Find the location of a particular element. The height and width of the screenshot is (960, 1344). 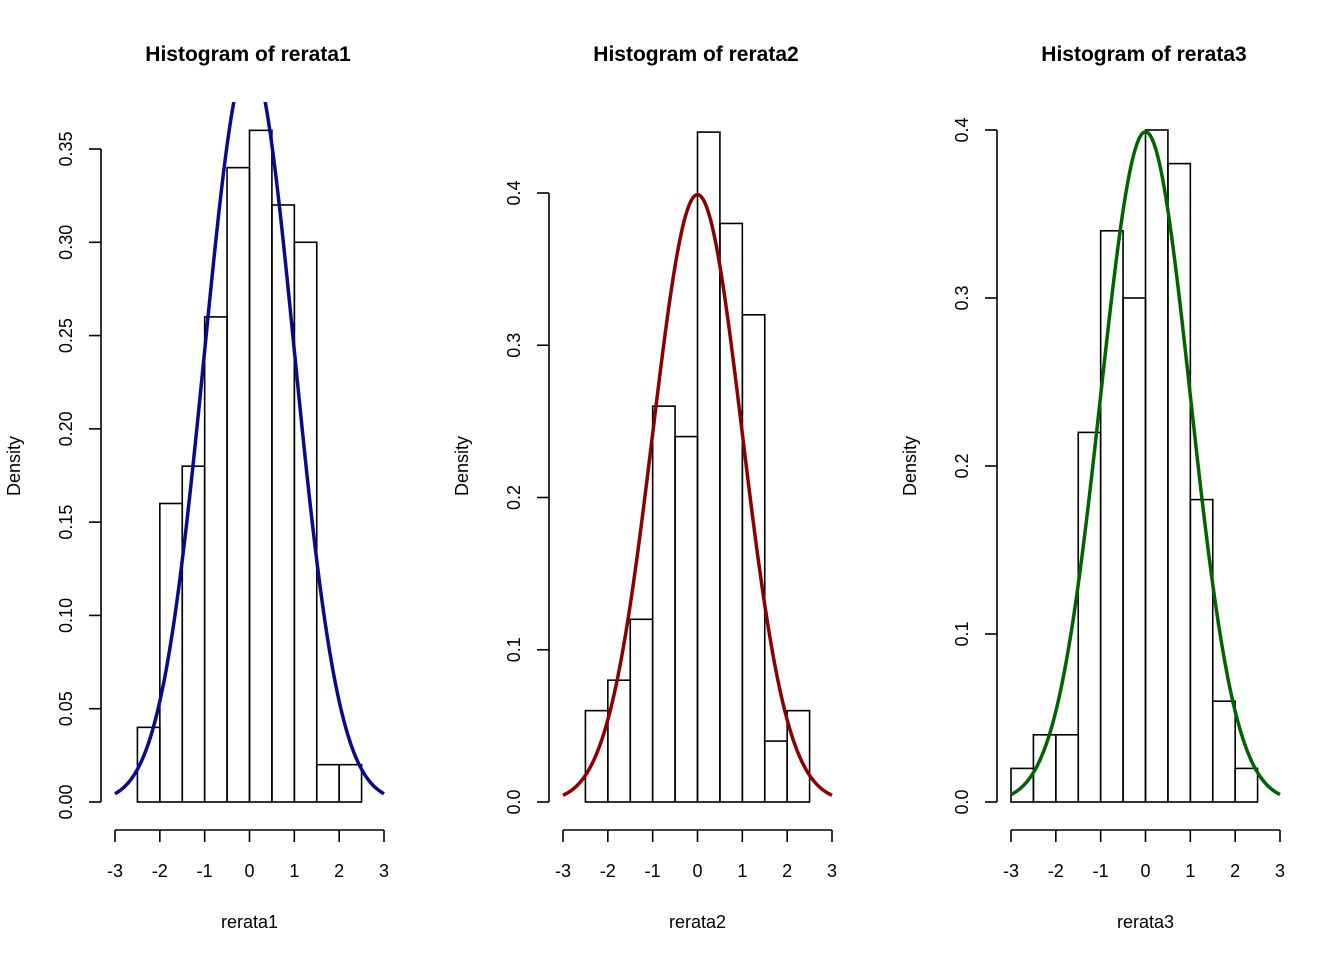

x-axis-label: rerata1 is located at coordinates (249, 922).